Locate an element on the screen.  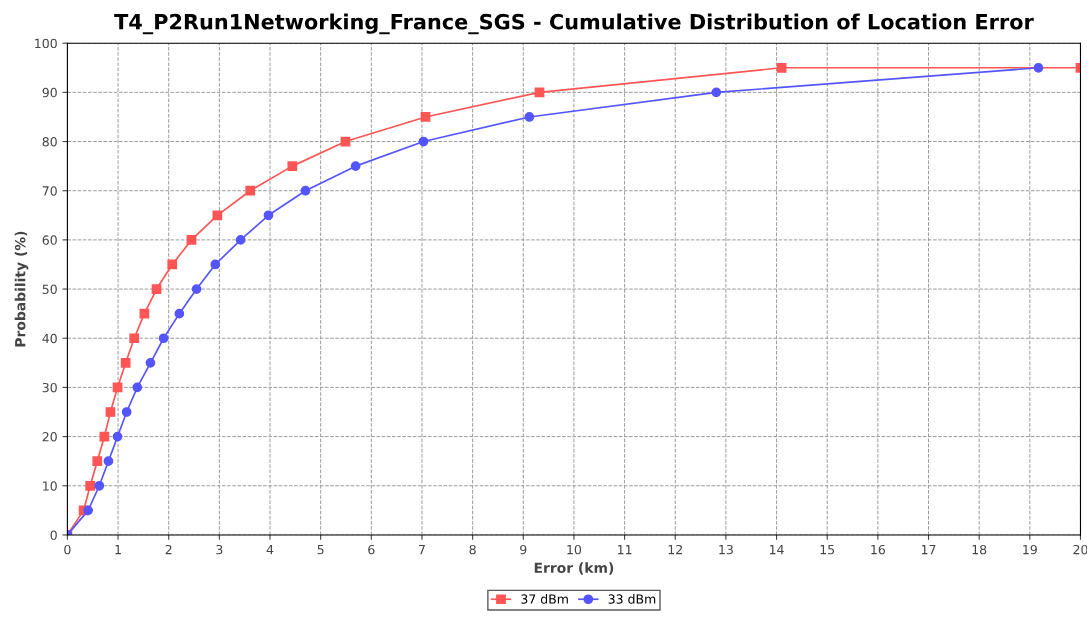
x-tick-label: 8 is located at coordinates (472, 549).